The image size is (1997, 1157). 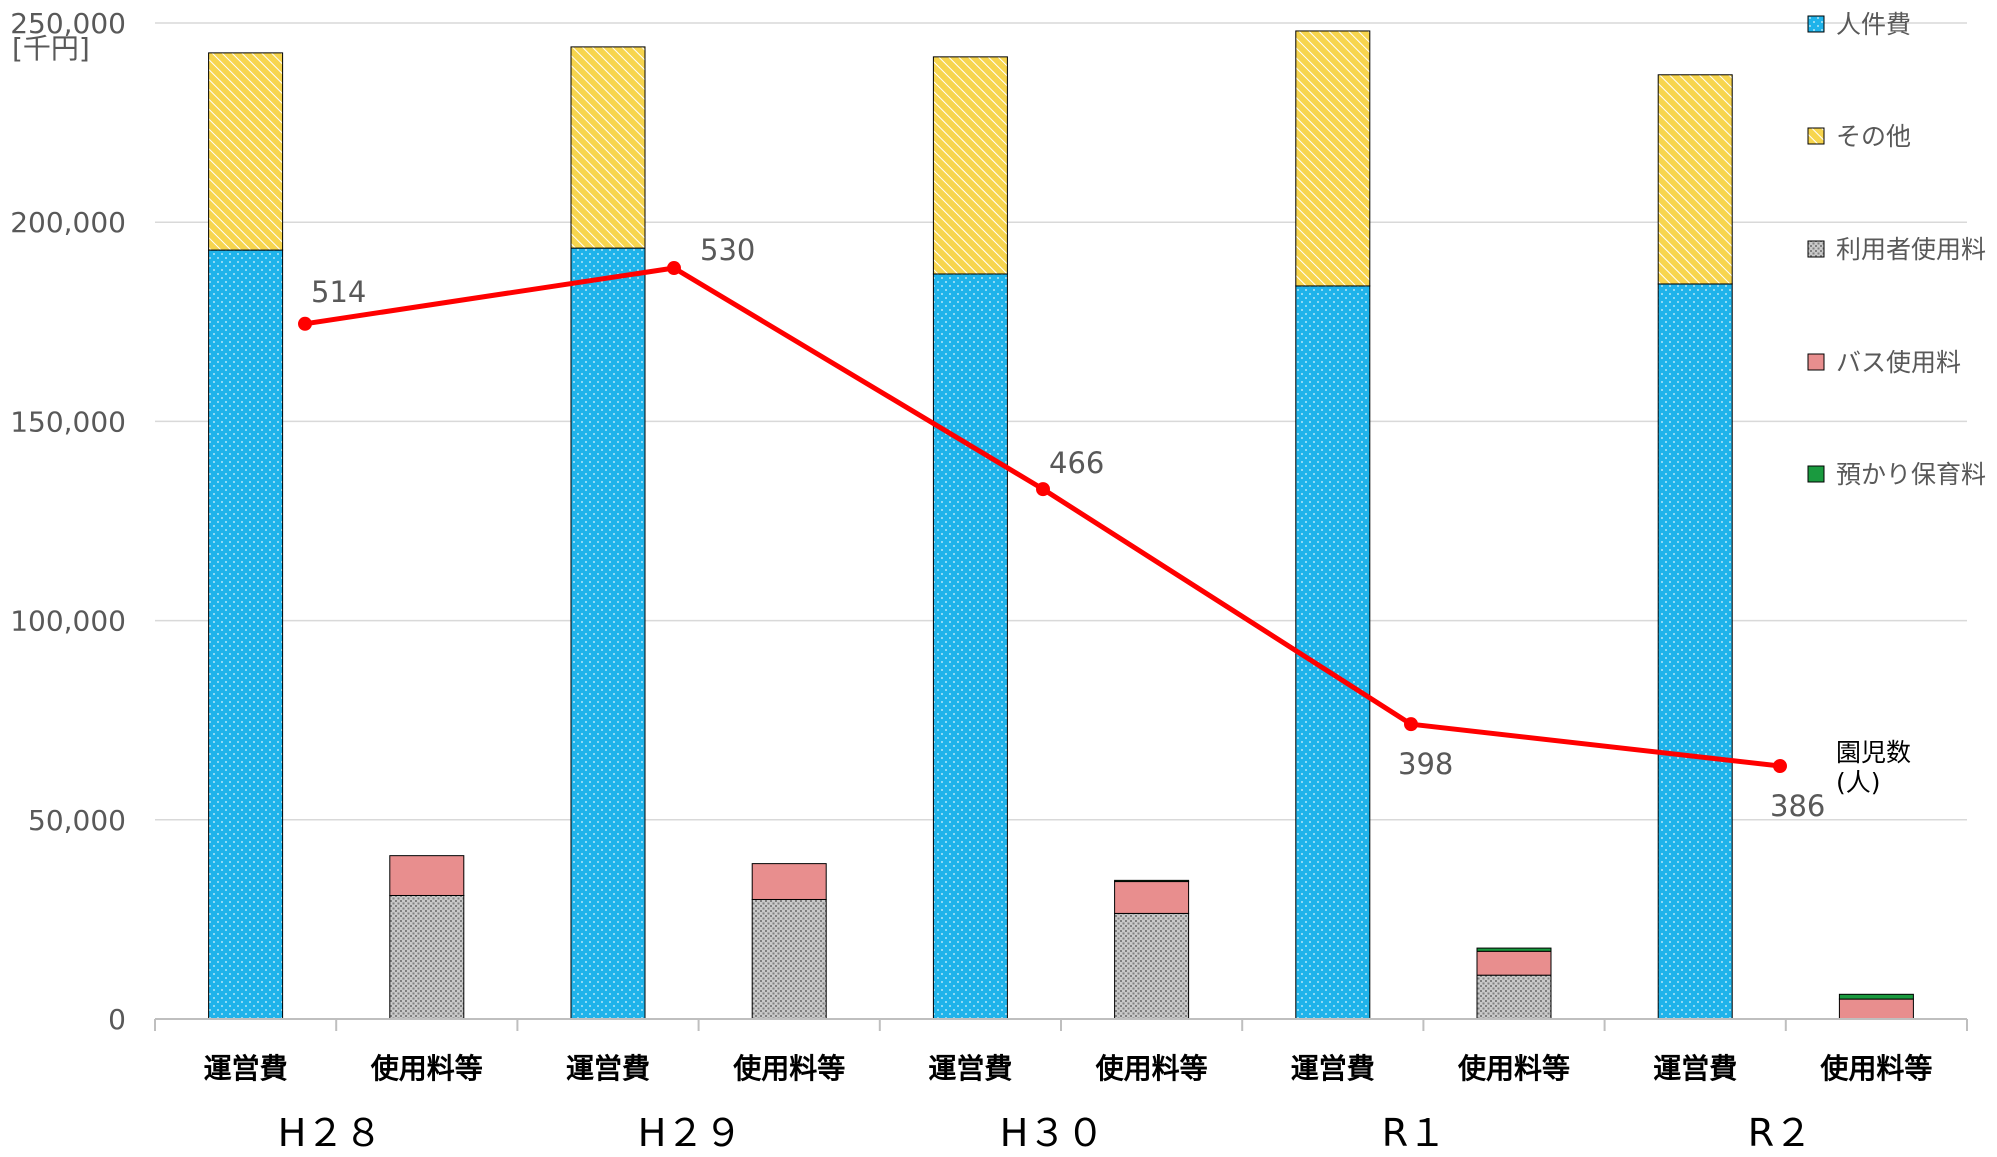 I want to click on line-data-label: 530, so click(x=727, y=250).